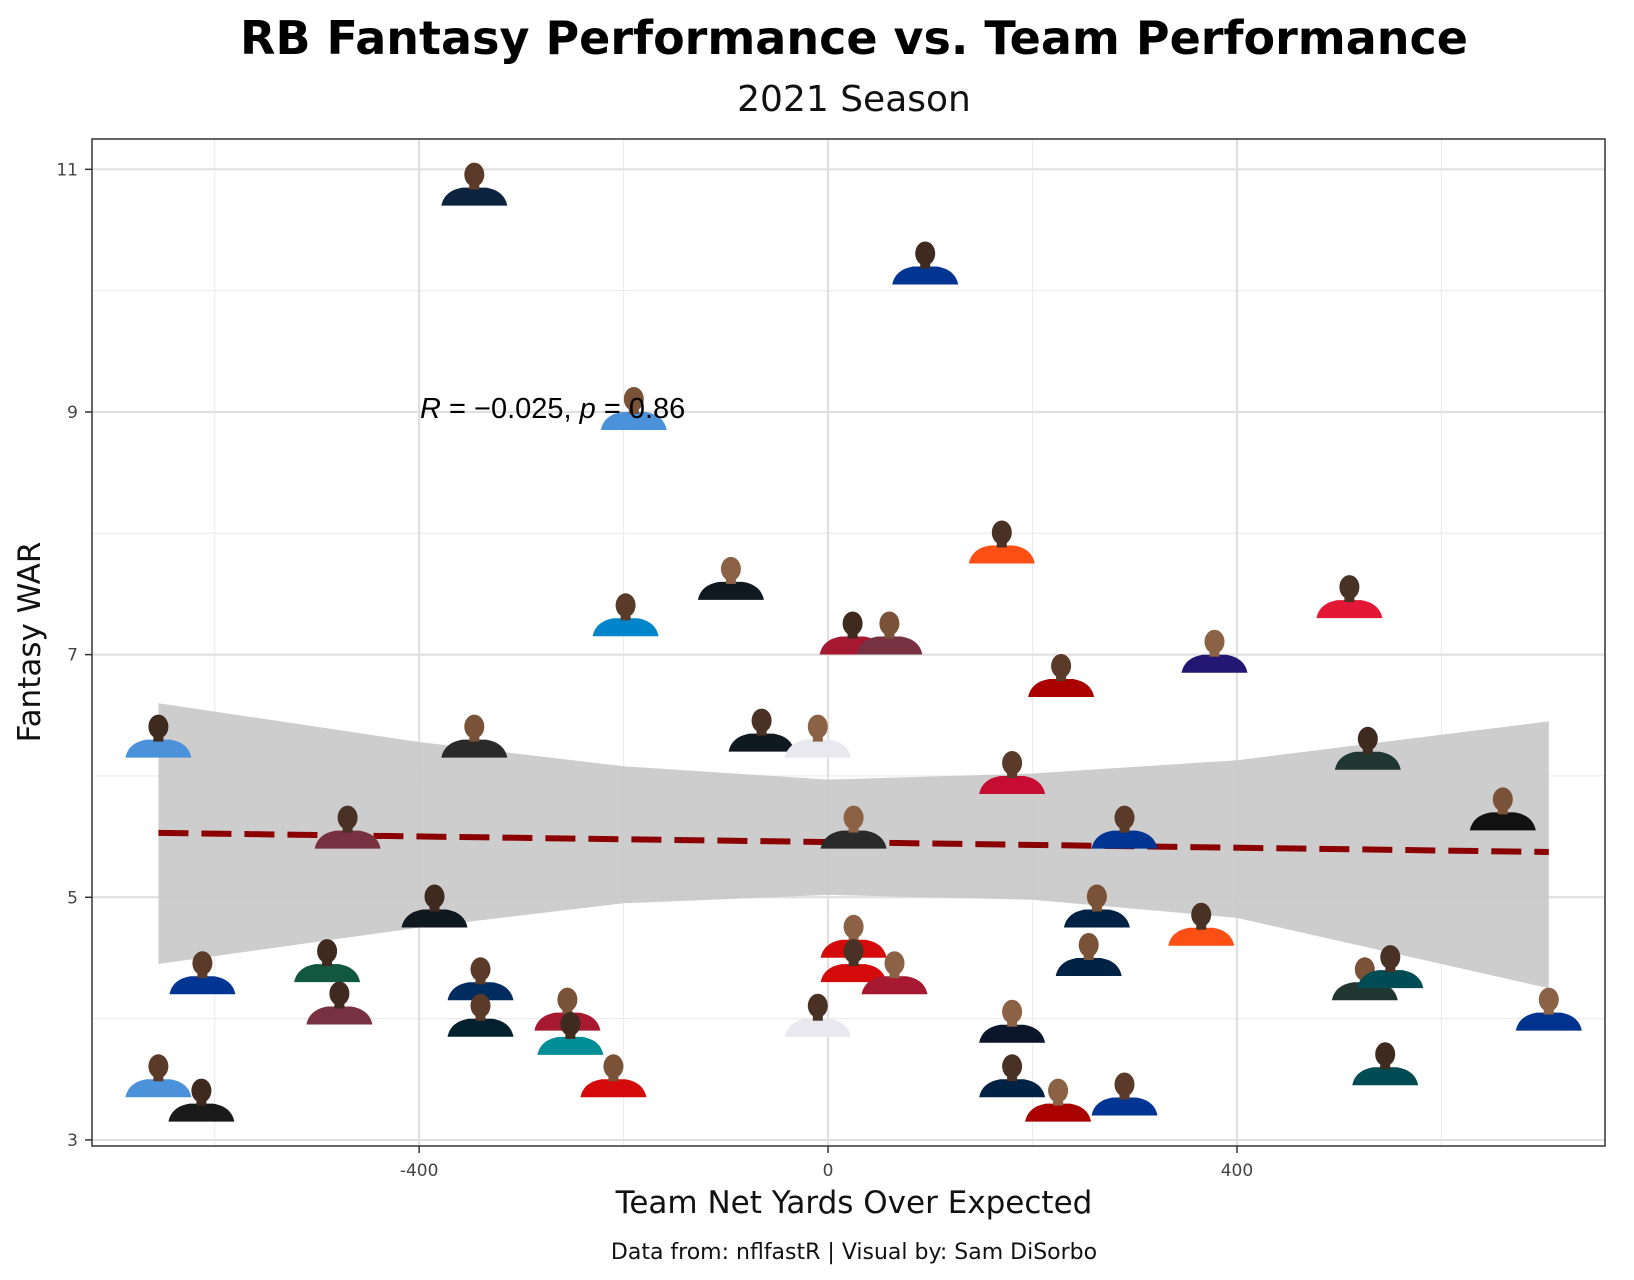  I want to click on r-value: = −0.025,, so click(510, 409).